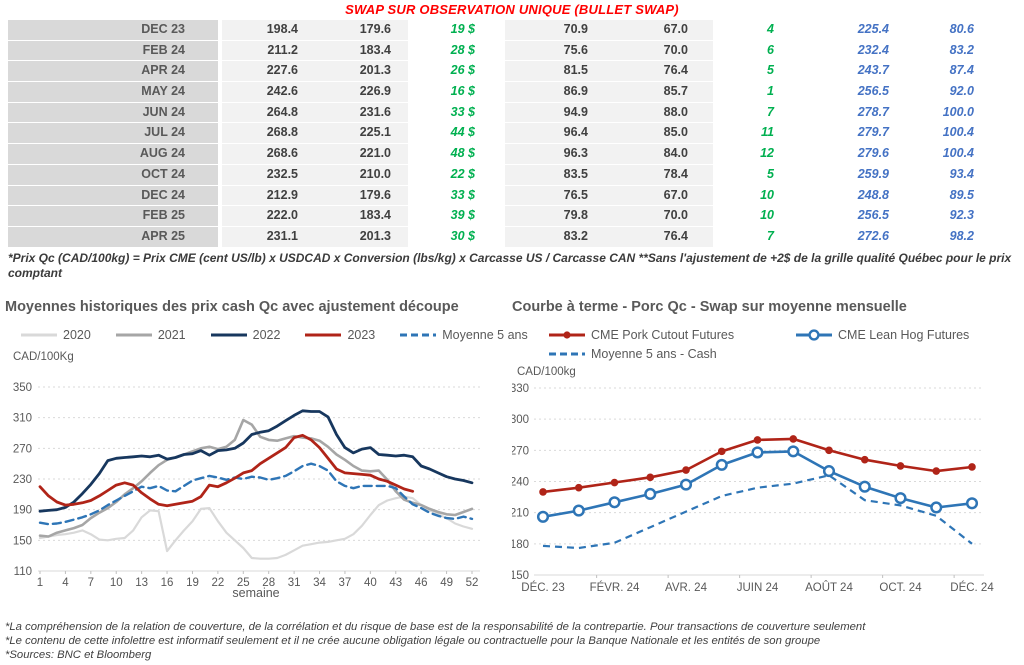 The width and height of the screenshot is (1024, 665). I want to click on value-cell: 11, so click(761, 134).